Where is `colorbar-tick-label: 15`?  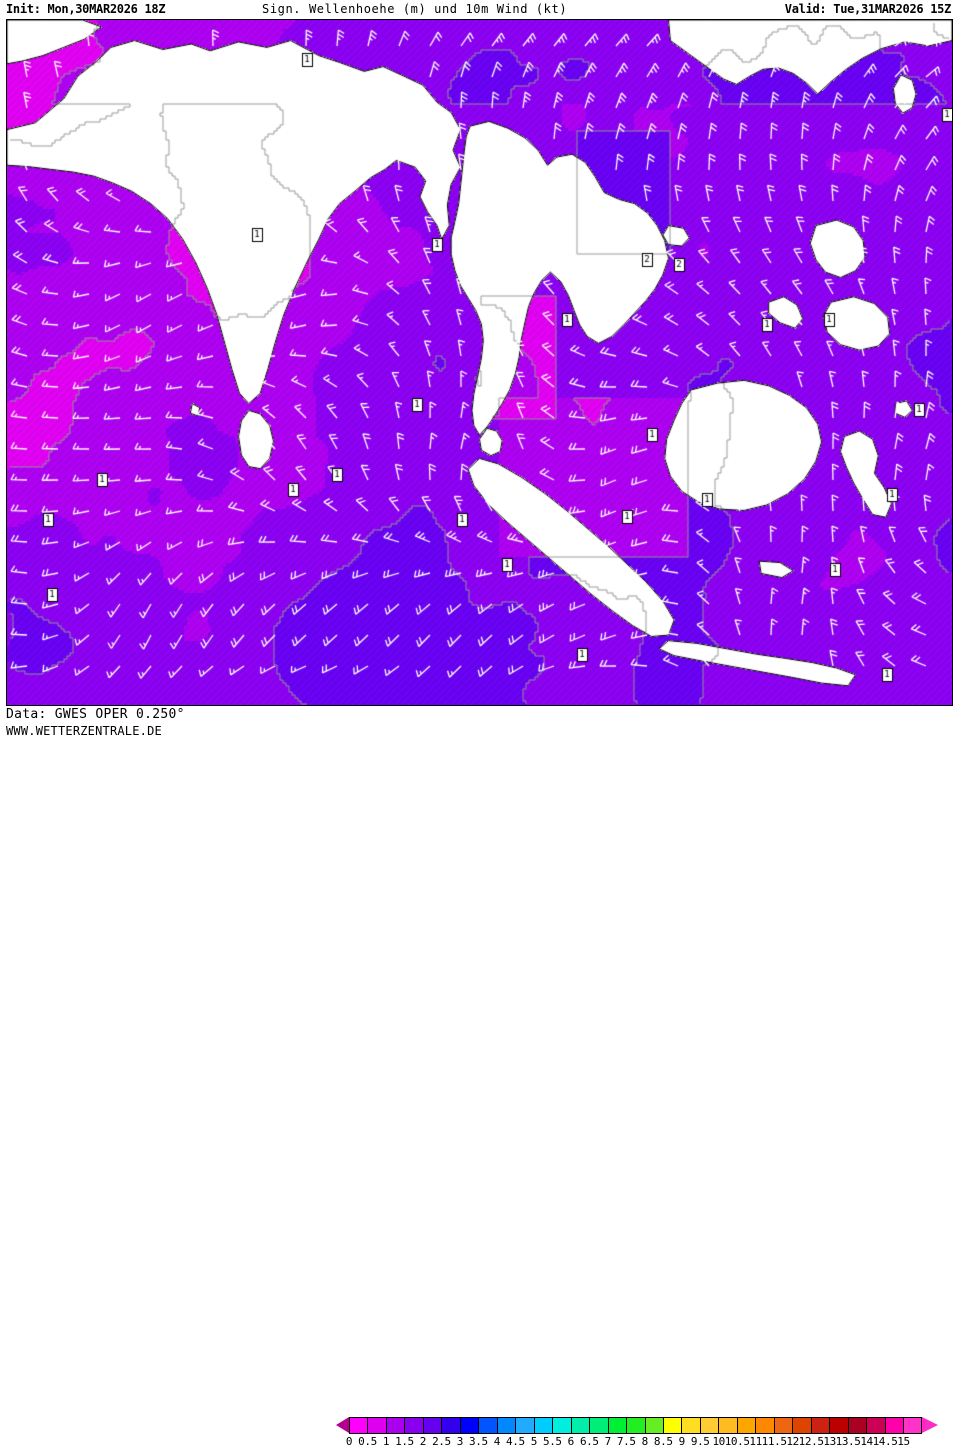 colorbar-tick-label: 15 is located at coordinates (903, 1441).